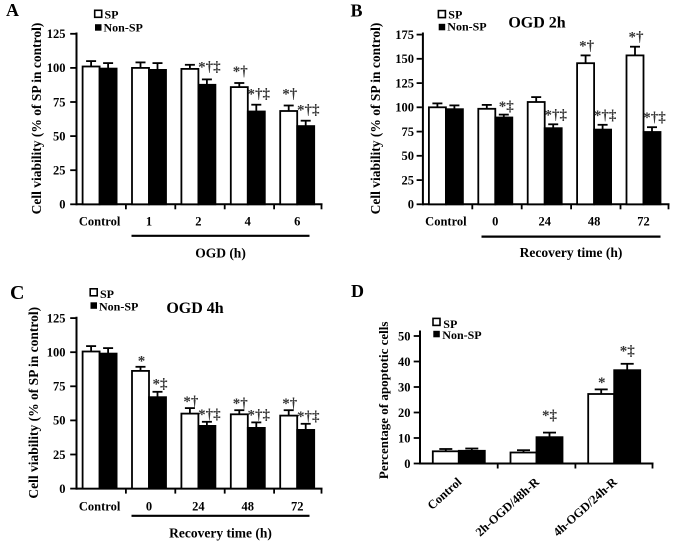 This screenshot has width=674, height=547. Describe the element at coordinates (297, 222) in the screenshot. I see `svg-text: 6` at that location.